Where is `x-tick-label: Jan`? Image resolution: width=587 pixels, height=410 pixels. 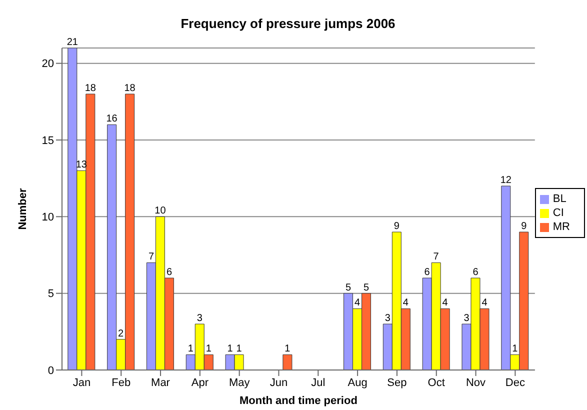
x-tick-label: Jan is located at coordinates (81, 382).